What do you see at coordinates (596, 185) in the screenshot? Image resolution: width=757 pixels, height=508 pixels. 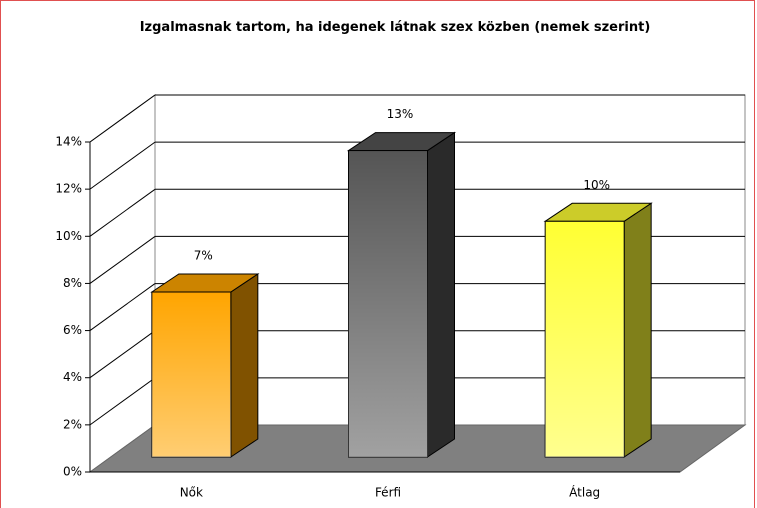 I see `value-label: 10%` at bounding box center [596, 185].